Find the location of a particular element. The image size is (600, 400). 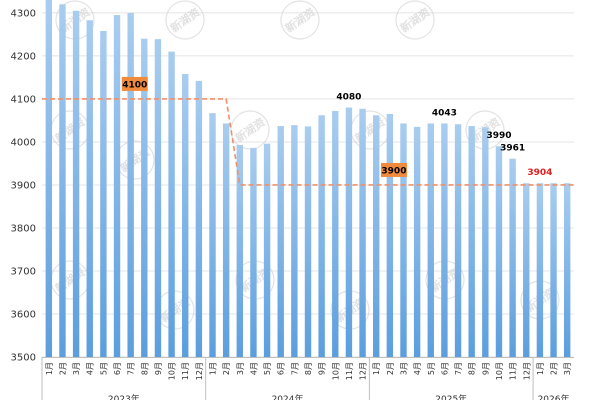

y-tick-label: 3900 is located at coordinates (23, 185).